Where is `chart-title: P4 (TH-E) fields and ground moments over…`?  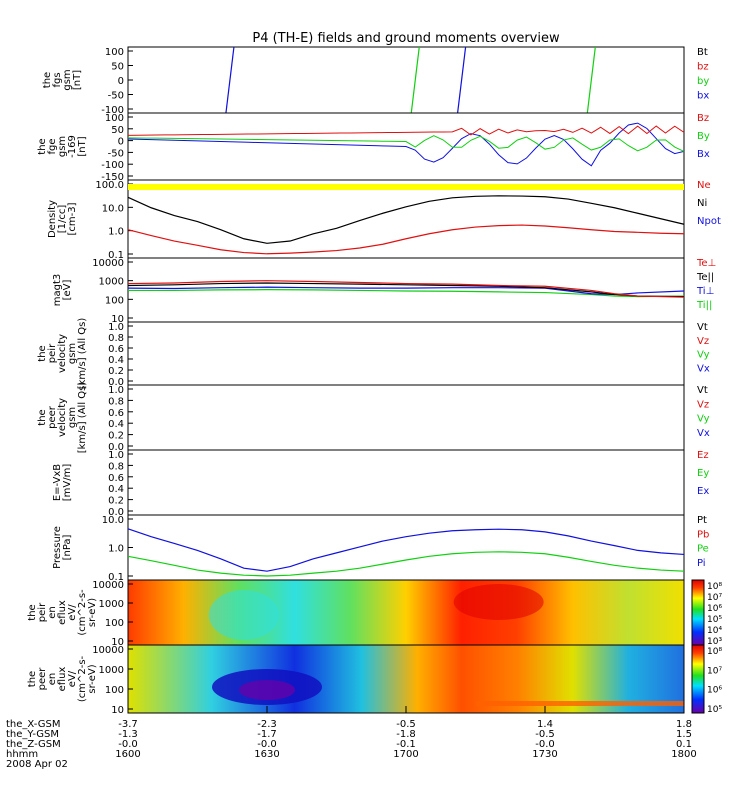 chart-title: P4 (TH-E) fields and ground moments over… is located at coordinates (406, 38).